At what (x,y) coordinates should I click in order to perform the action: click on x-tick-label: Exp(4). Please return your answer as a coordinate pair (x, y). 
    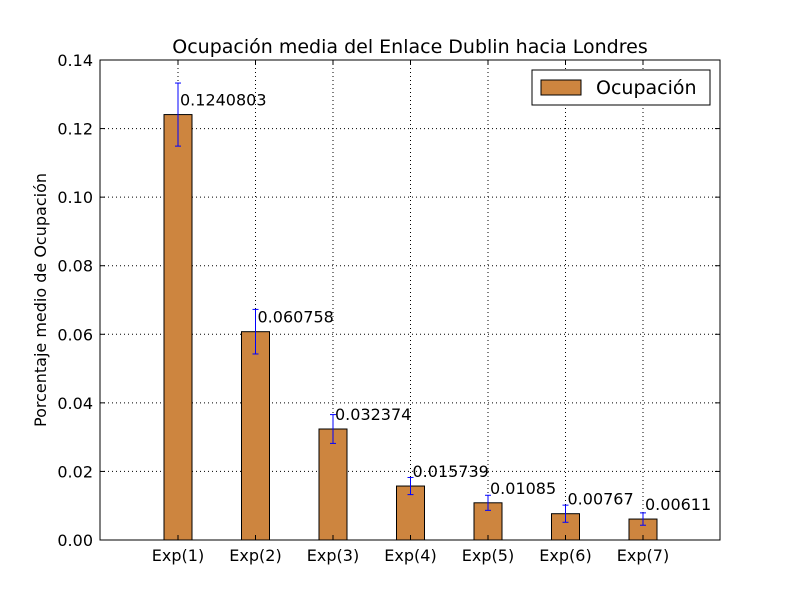
    Looking at the image, I should click on (410, 555).